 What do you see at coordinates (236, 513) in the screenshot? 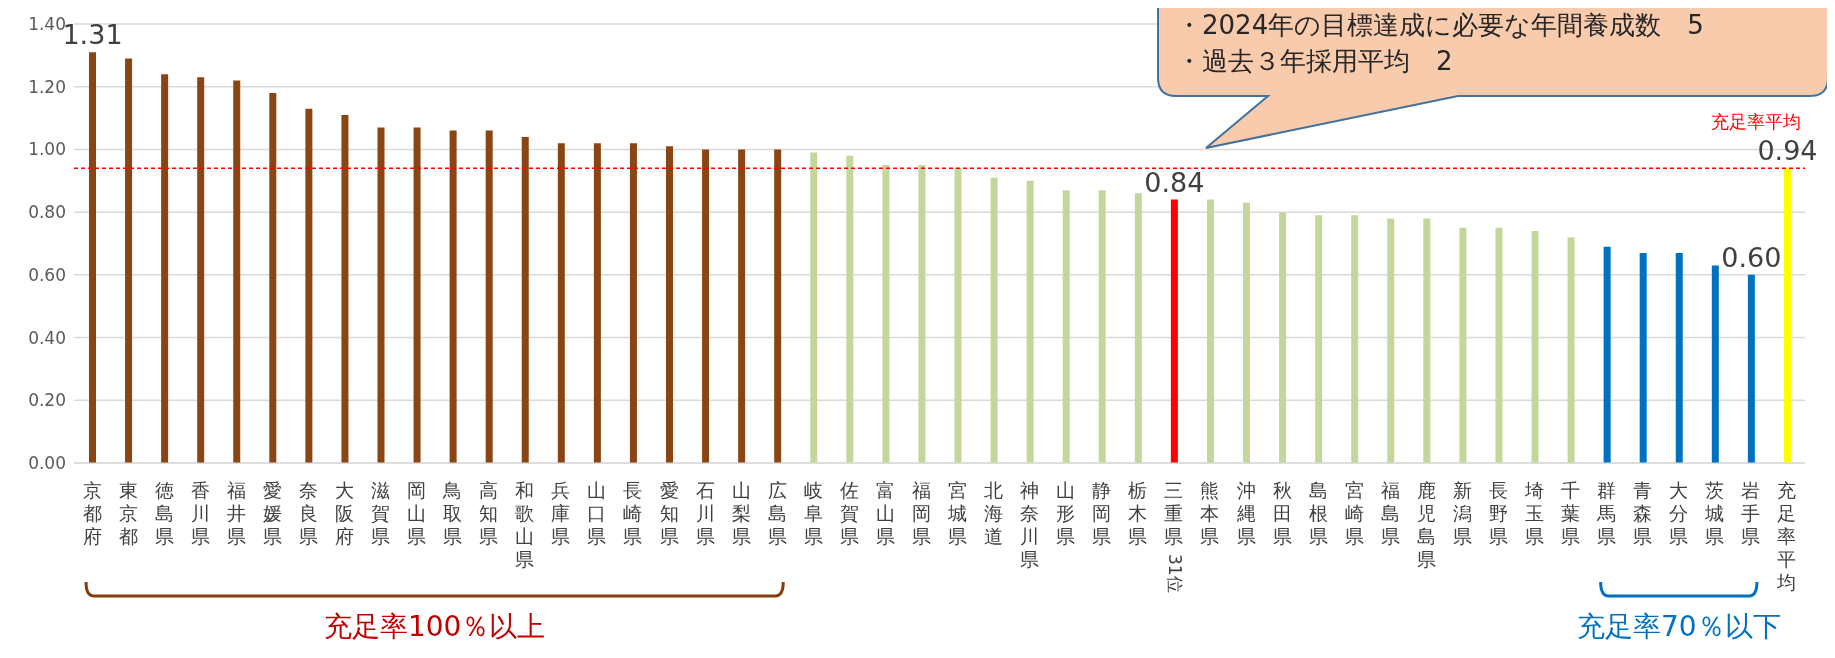
I see `x-tick-label: 福井県` at bounding box center [236, 513].